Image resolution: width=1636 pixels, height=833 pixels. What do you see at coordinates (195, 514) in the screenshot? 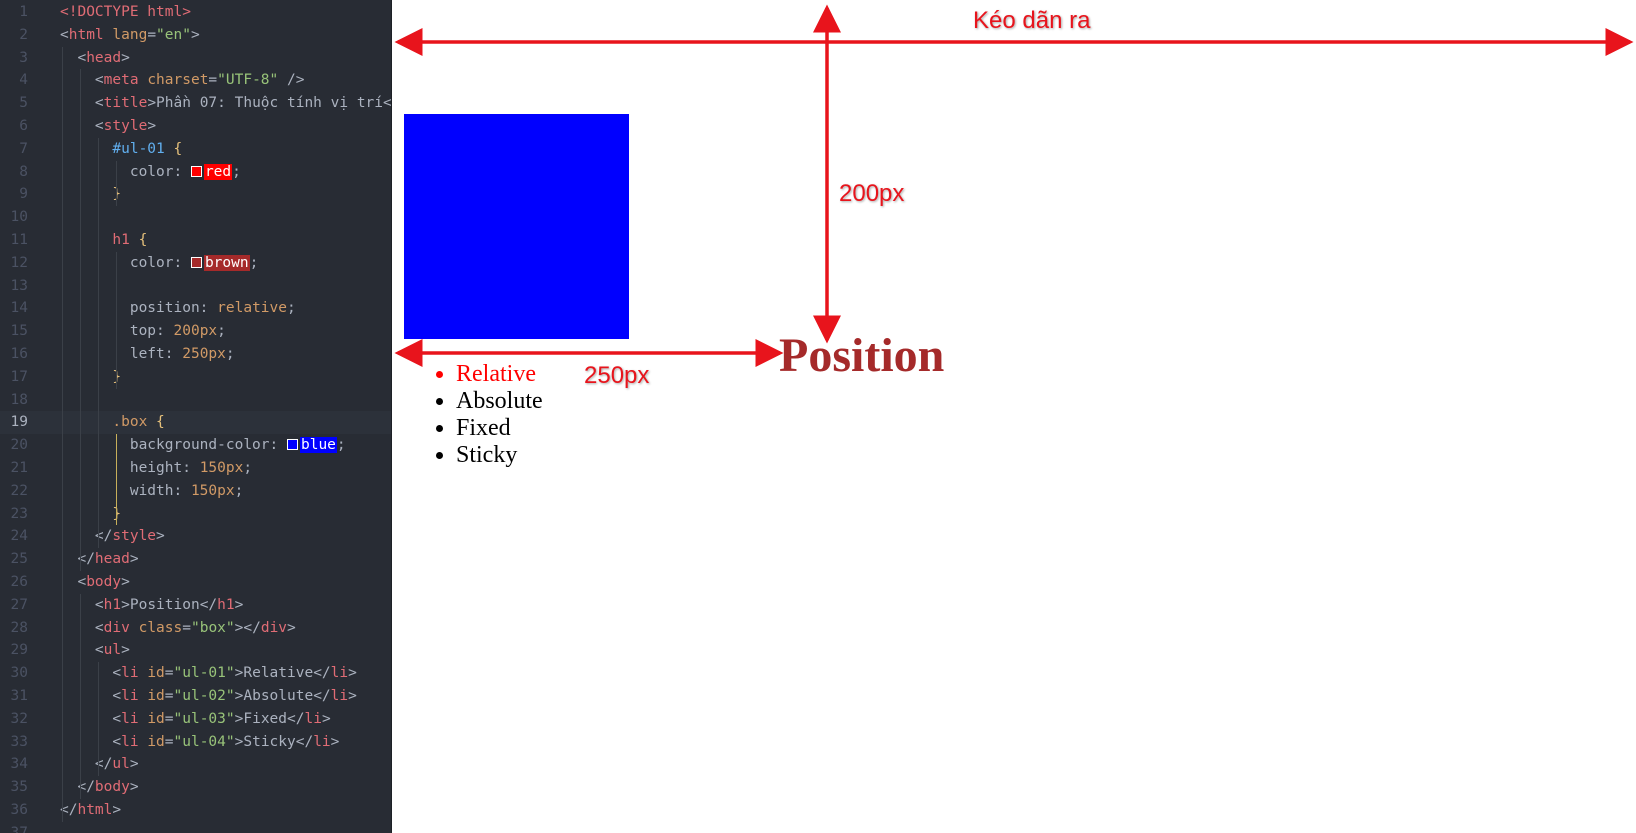
I see `code-line: 23 }` at bounding box center [195, 514].